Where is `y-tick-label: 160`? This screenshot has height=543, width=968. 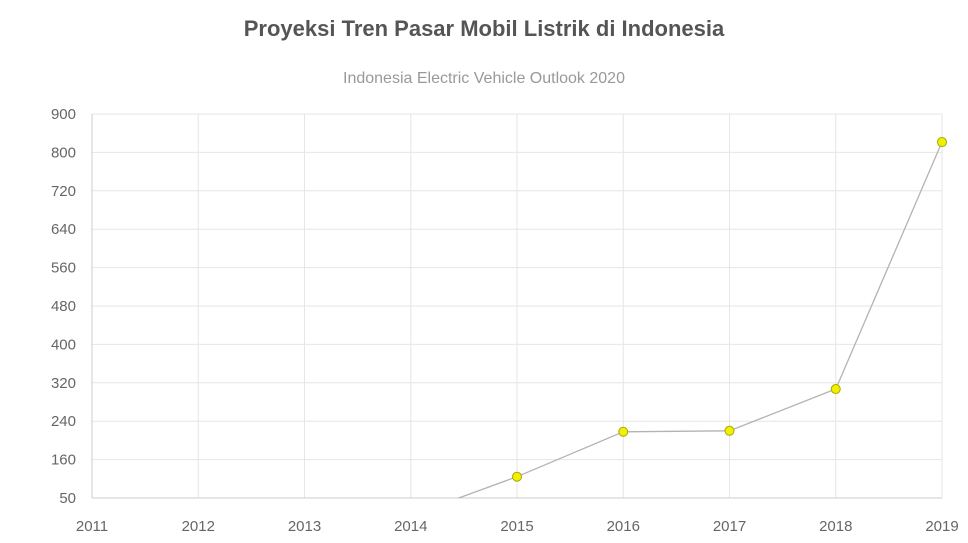 y-tick-label: 160 is located at coordinates (63, 460).